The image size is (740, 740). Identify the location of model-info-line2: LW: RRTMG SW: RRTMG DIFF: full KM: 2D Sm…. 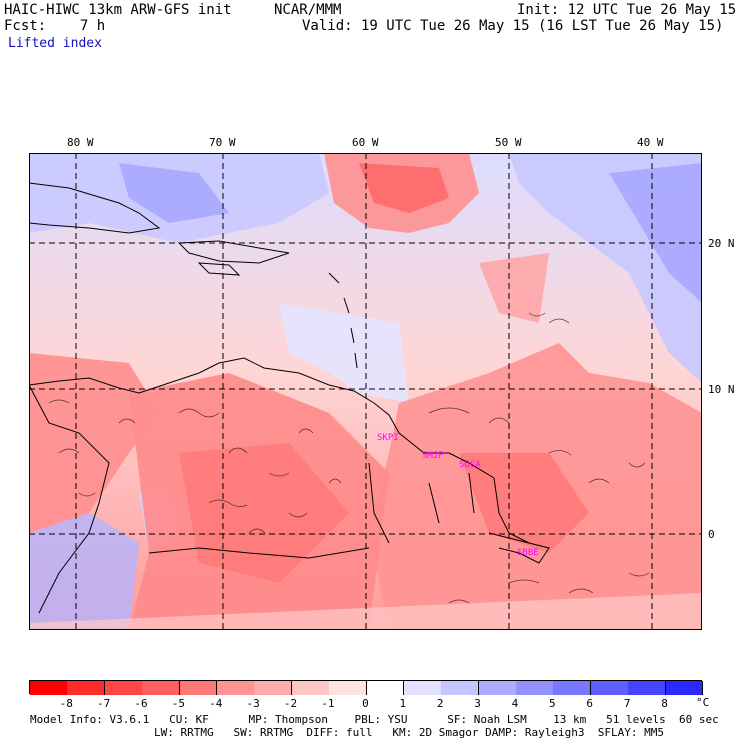
(409, 732).